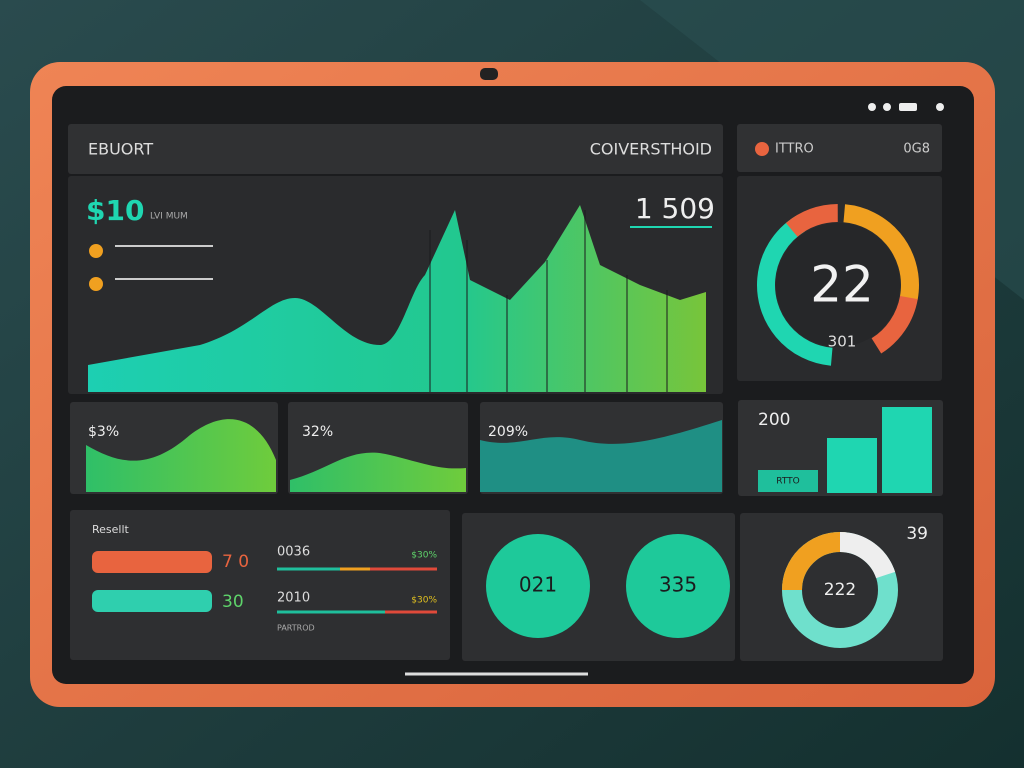  I want to click on donut-label: 39, so click(917, 534).